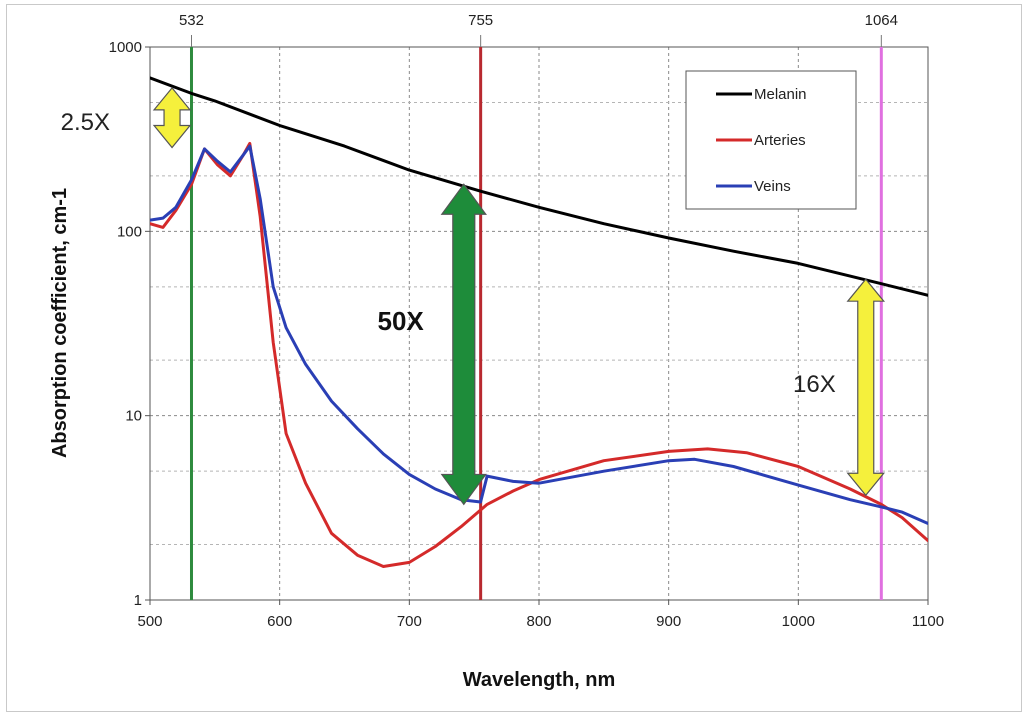 The width and height of the screenshot is (1034, 721). Describe the element at coordinates (409, 621) in the screenshot. I see `x-tick-label: 700` at that location.